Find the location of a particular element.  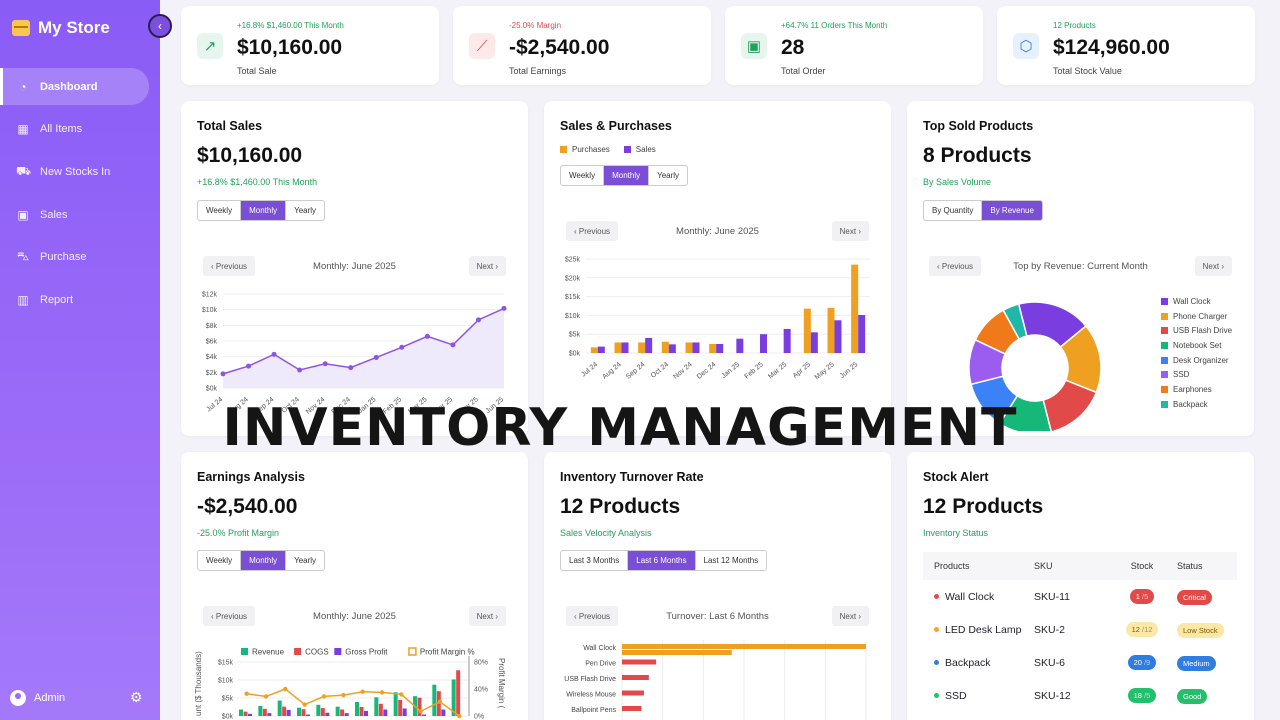

legend-item: Notebook Set is located at coordinates (1196, 345).